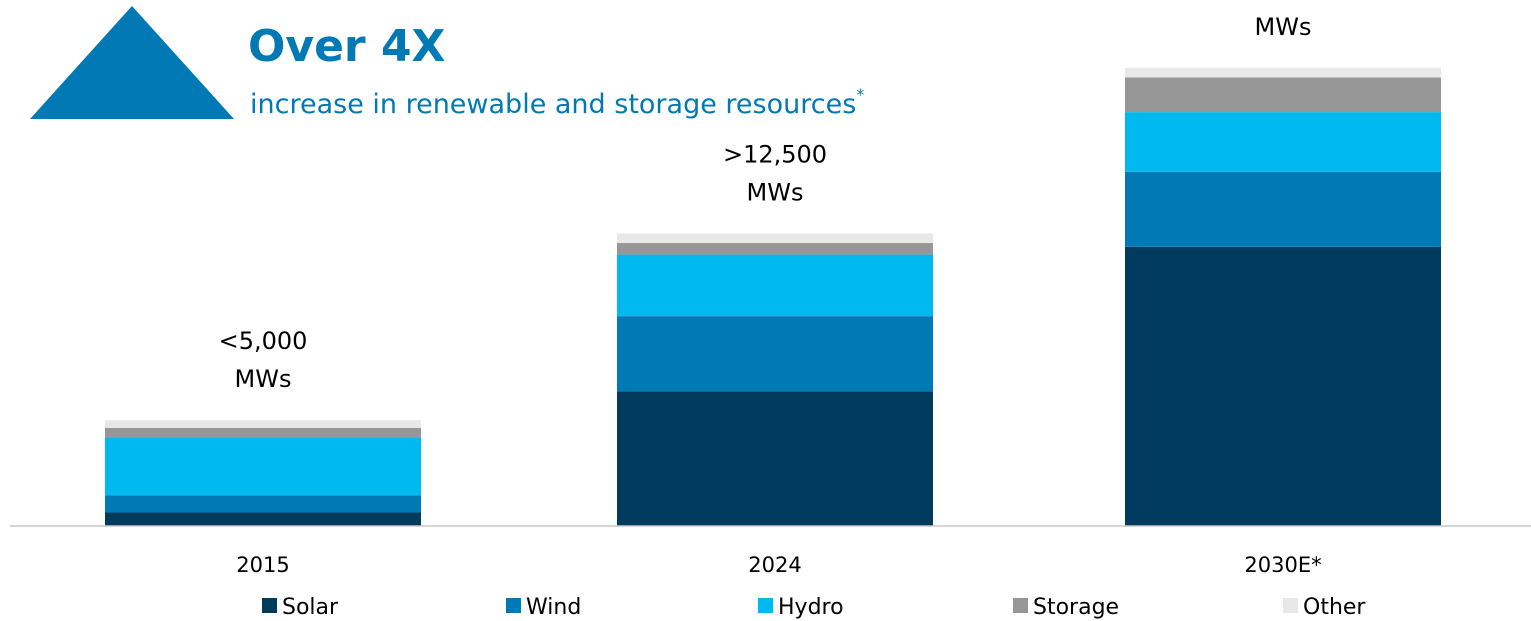  I want to click on legend-swatch-solar, so click(269, 605).